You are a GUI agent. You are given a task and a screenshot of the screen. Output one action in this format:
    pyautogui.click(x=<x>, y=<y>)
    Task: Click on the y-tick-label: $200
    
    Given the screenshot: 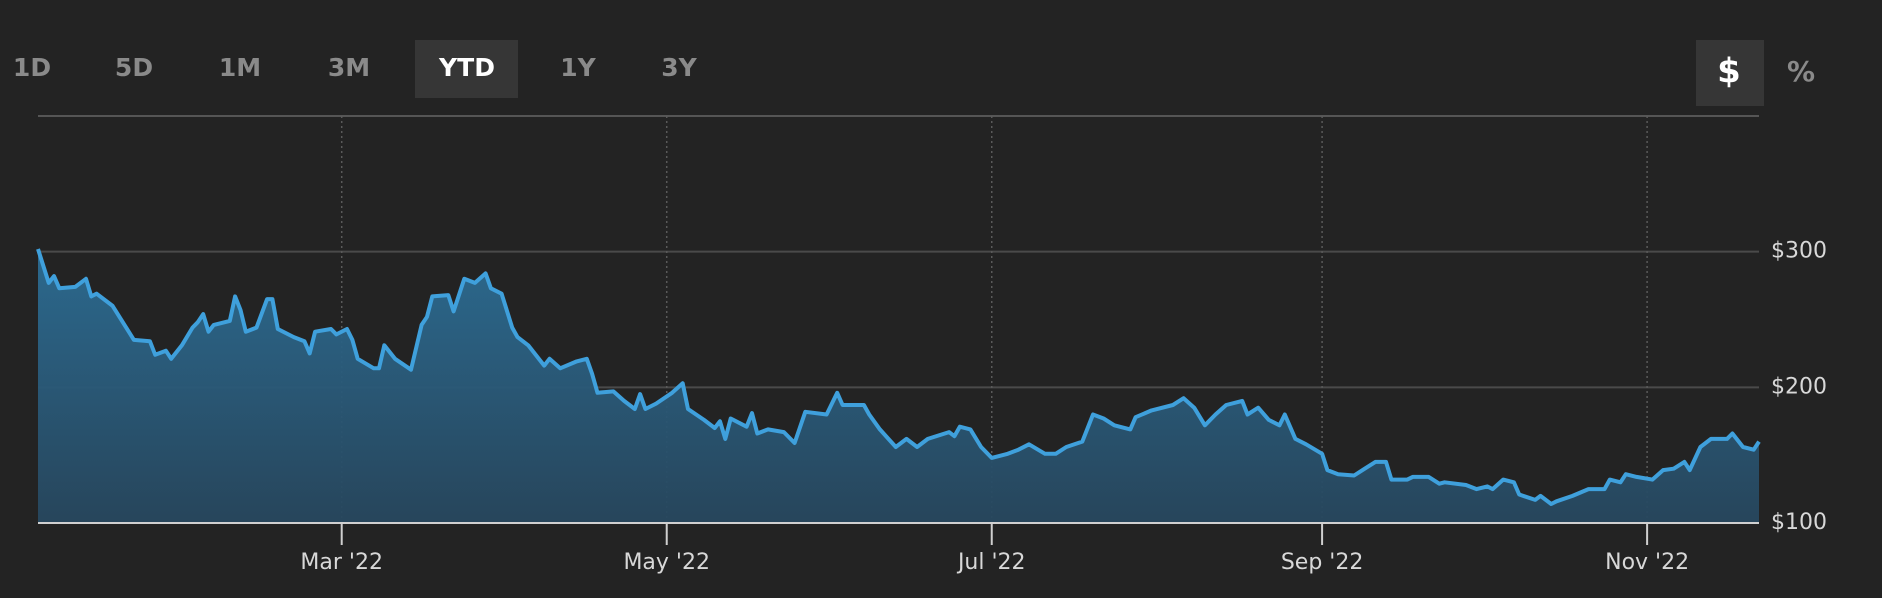 What is the action you would take?
    pyautogui.click(x=1799, y=386)
    